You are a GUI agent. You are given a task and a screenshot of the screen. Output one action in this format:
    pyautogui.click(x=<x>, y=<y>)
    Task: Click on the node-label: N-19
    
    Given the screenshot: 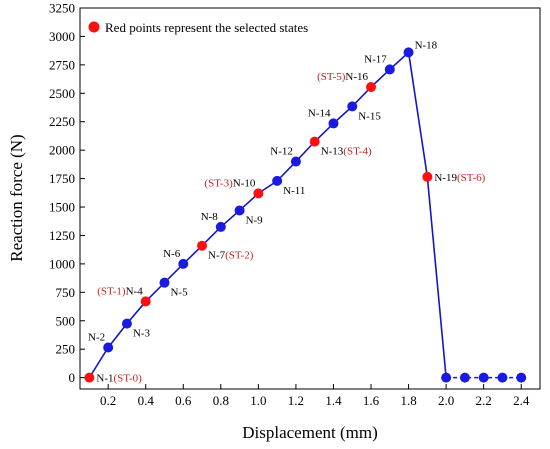 What is the action you would take?
    pyautogui.click(x=445, y=178)
    